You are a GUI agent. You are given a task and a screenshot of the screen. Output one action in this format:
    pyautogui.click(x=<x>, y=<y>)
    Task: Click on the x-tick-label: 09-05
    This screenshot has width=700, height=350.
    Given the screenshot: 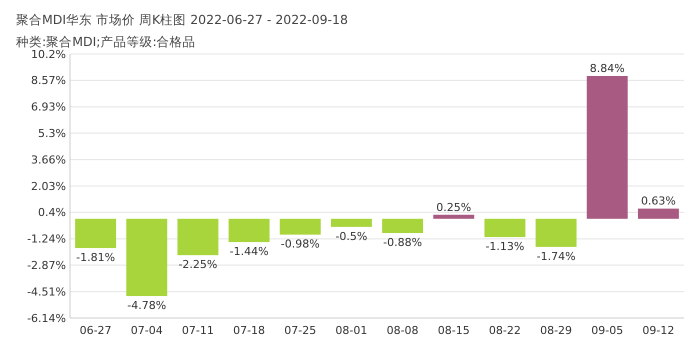 What is the action you would take?
    pyautogui.click(x=607, y=330)
    